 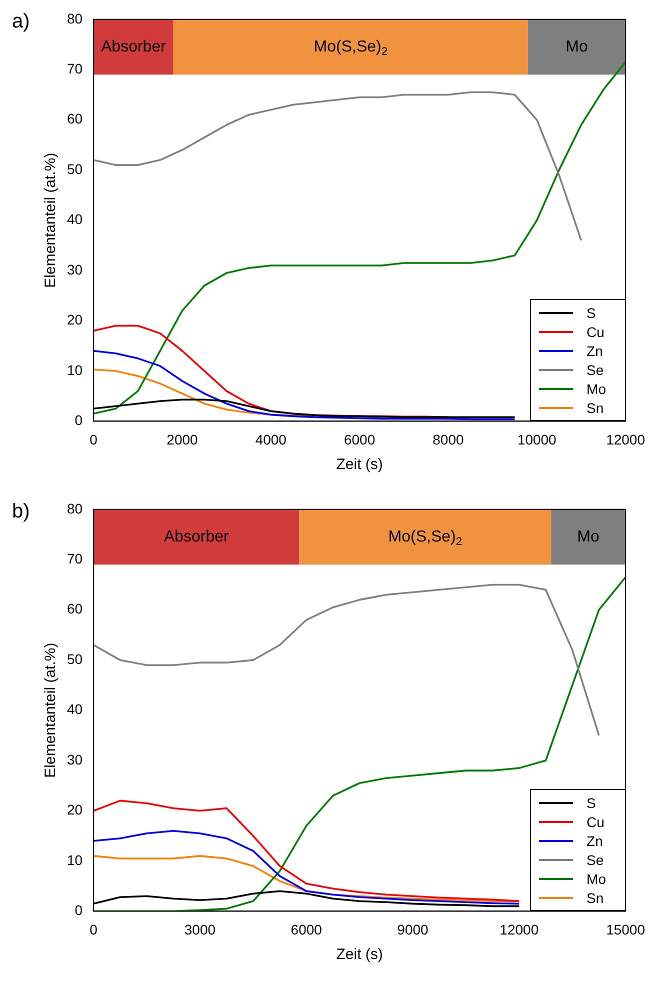 I want to click on x-tick-label: 4000, so click(x=271, y=439).